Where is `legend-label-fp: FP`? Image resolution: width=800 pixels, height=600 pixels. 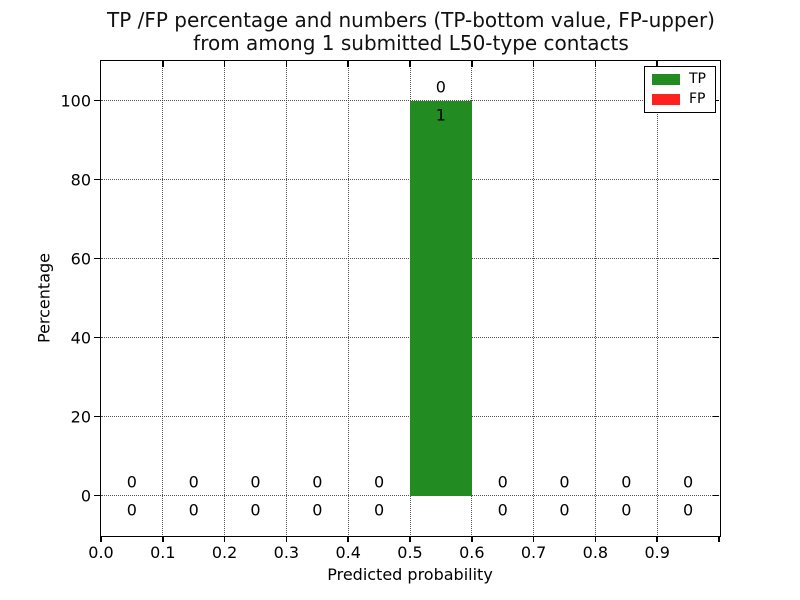
legend-label-fp: FP is located at coordinates (697, 99).